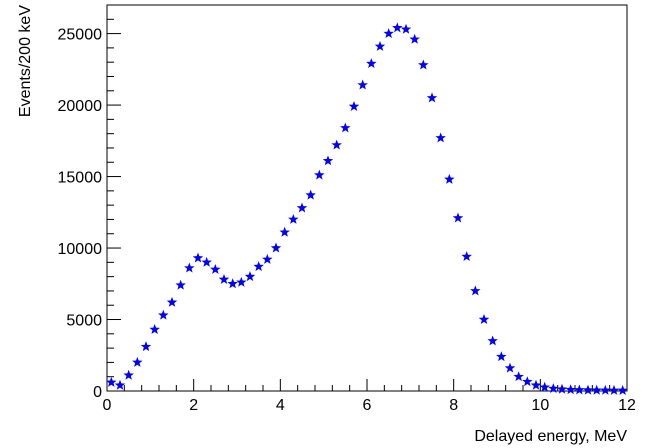 The image size is (663, 448). Describe the element at coordinates (280, 405) in the screenshot. I see `x-tick-label: 4` at that location.